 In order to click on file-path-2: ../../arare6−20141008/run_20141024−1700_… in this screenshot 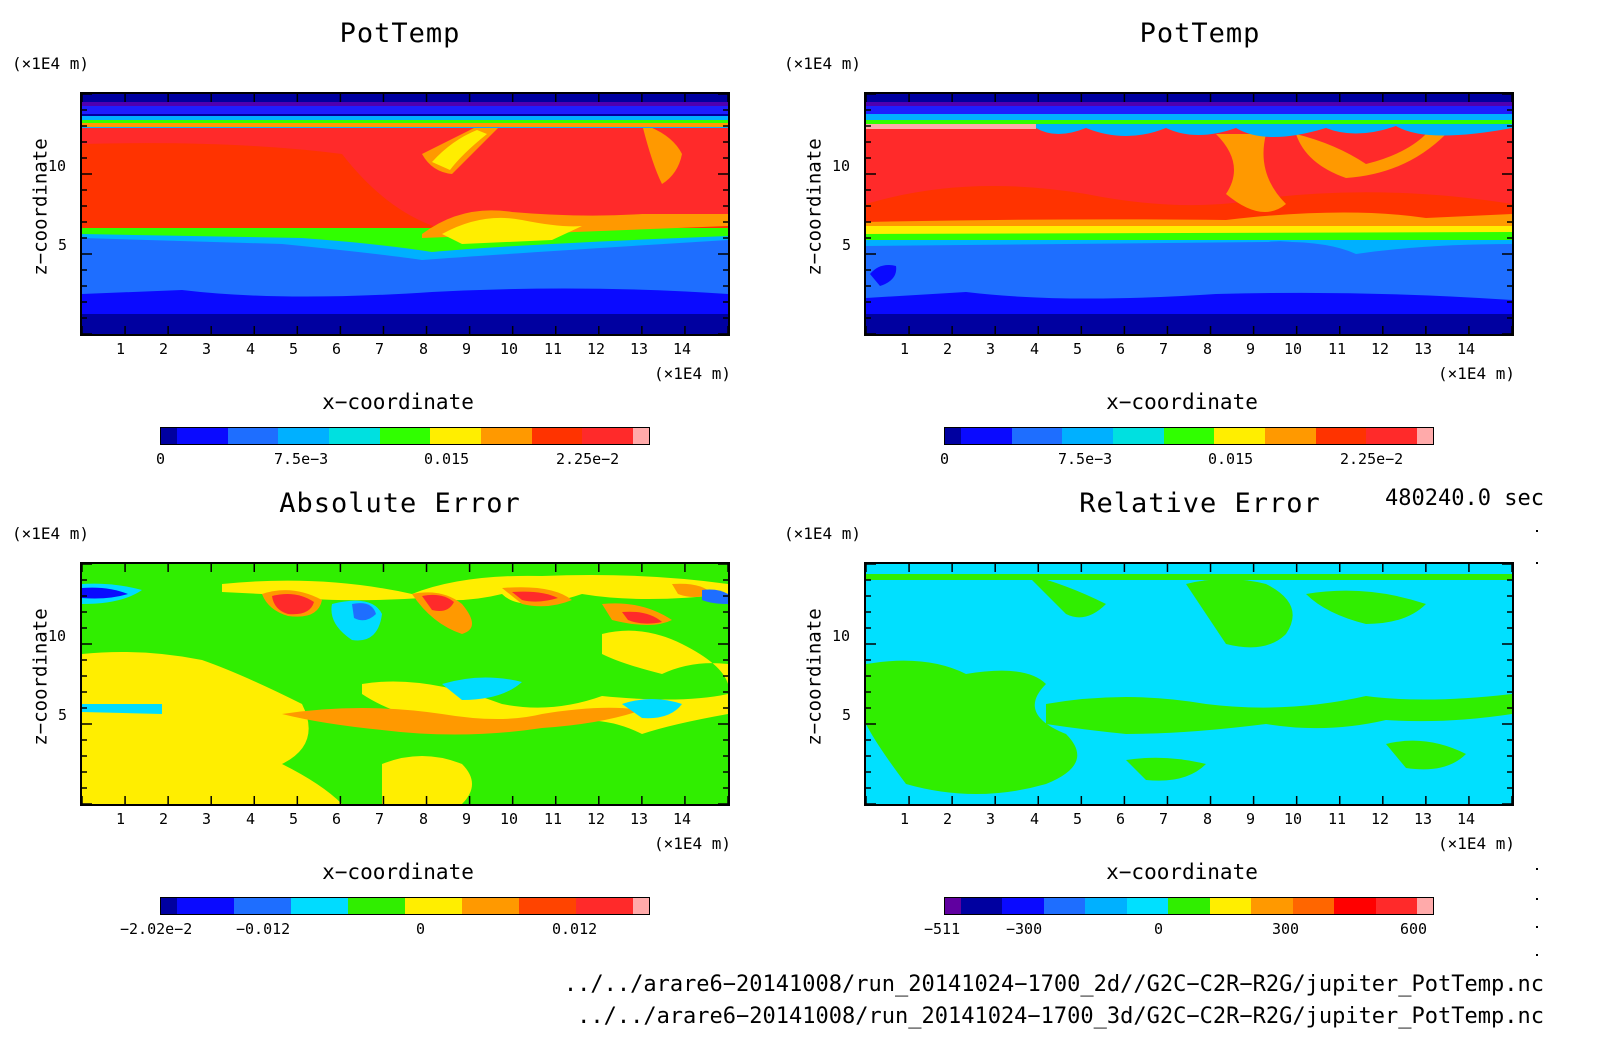, I will do `click(1060, 1016)`.